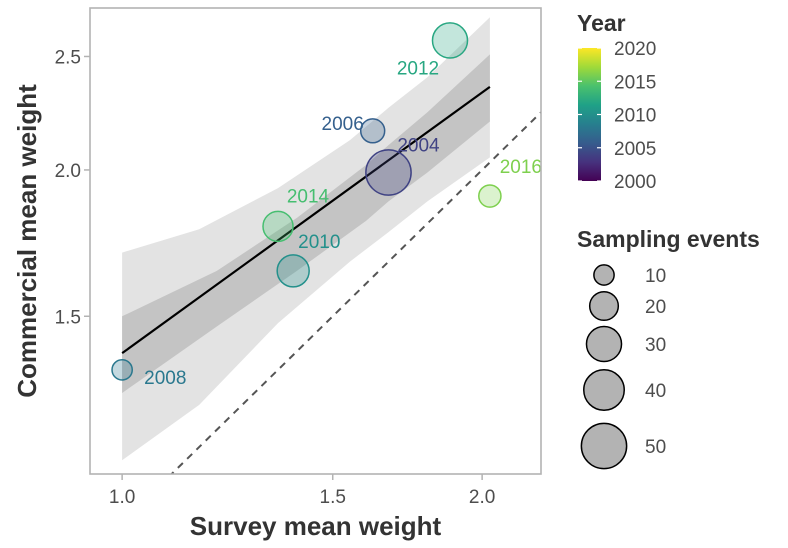 This screenshot has width=788, height=548. What do you see at coordinates (482, 497) in the screenshot?
I see `x-tick-label: 2.0` at bounding box center [482, 497].